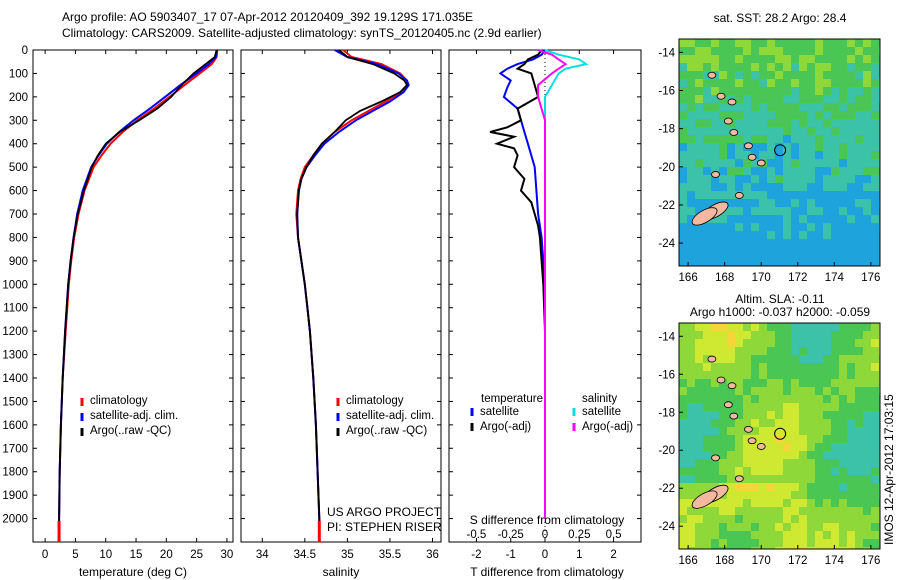  I want to click on x-tick-label: 15, so click(136, 555).